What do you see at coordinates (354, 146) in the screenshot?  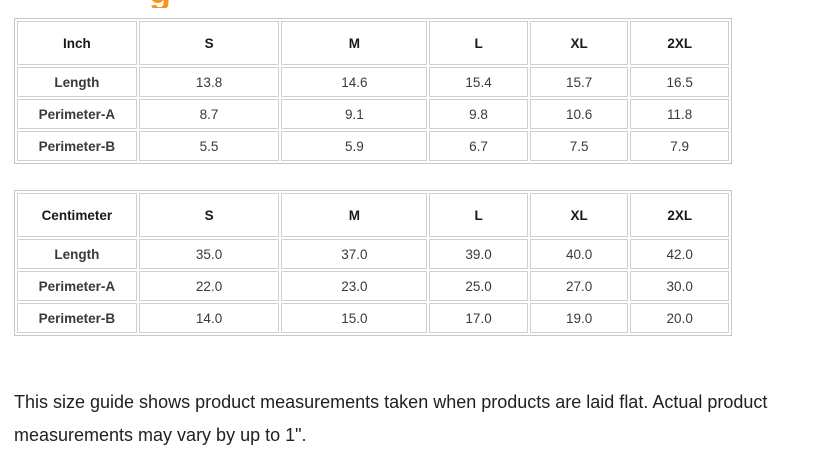 I see `measurement-cell: 5.9` at bounding box center [354, 146].